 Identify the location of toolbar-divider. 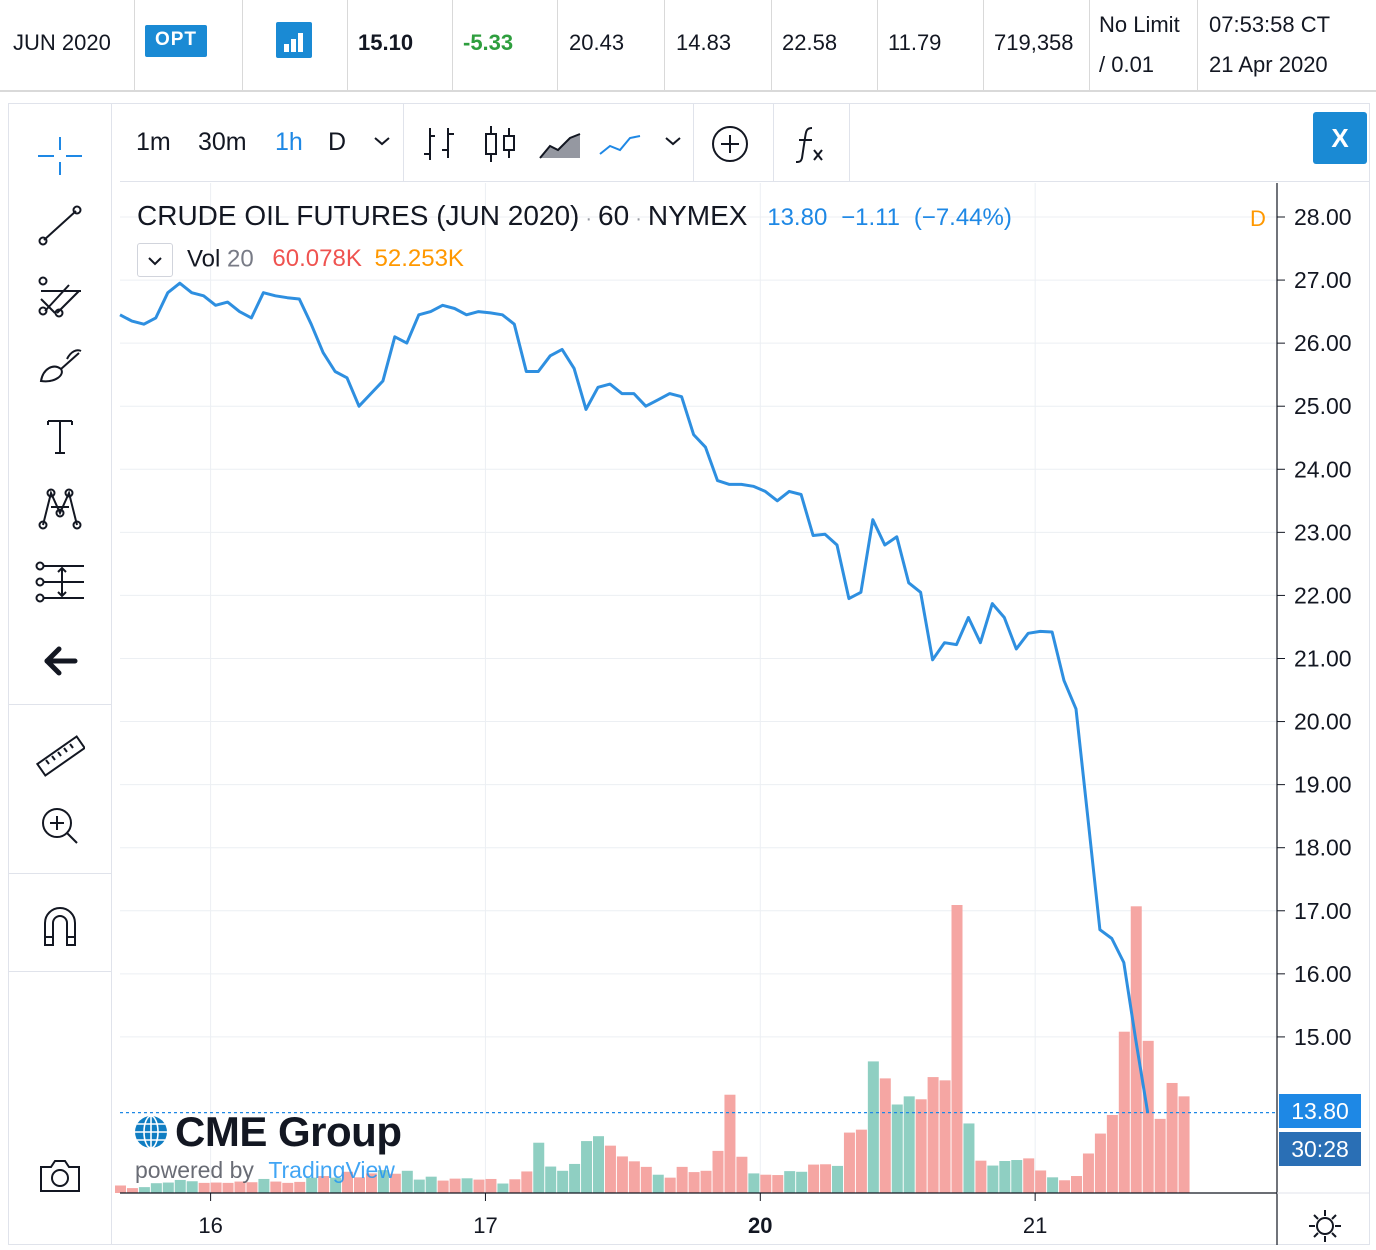
(60, 971).